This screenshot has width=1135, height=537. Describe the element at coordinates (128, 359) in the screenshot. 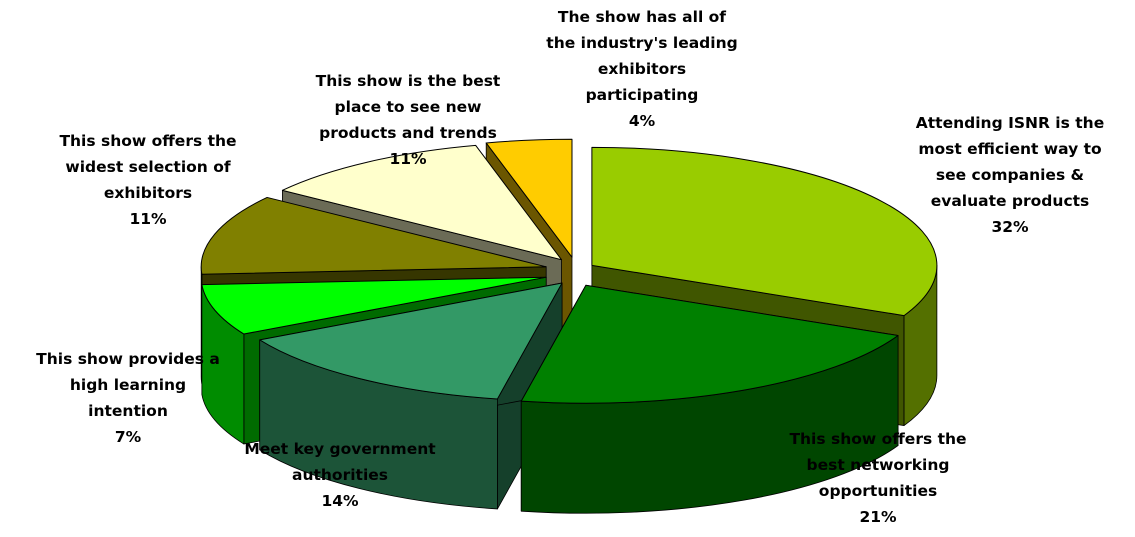

I see `slice-label-line: This show provides a` at that location.